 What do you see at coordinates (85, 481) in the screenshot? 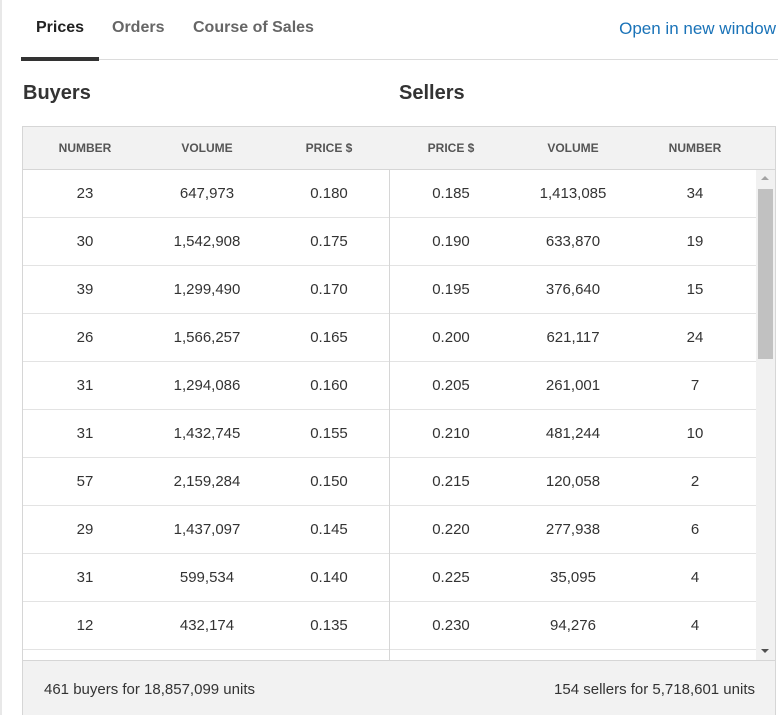
I see `buyers-number-cell: 57` at bounding box center [85, 481].